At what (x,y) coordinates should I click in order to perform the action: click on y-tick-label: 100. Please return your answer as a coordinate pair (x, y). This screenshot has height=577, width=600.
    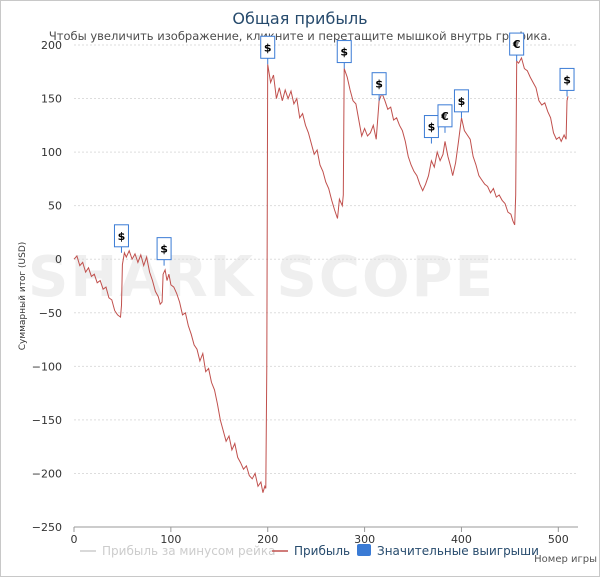
    Looking at the image, I should click on (51, 152).